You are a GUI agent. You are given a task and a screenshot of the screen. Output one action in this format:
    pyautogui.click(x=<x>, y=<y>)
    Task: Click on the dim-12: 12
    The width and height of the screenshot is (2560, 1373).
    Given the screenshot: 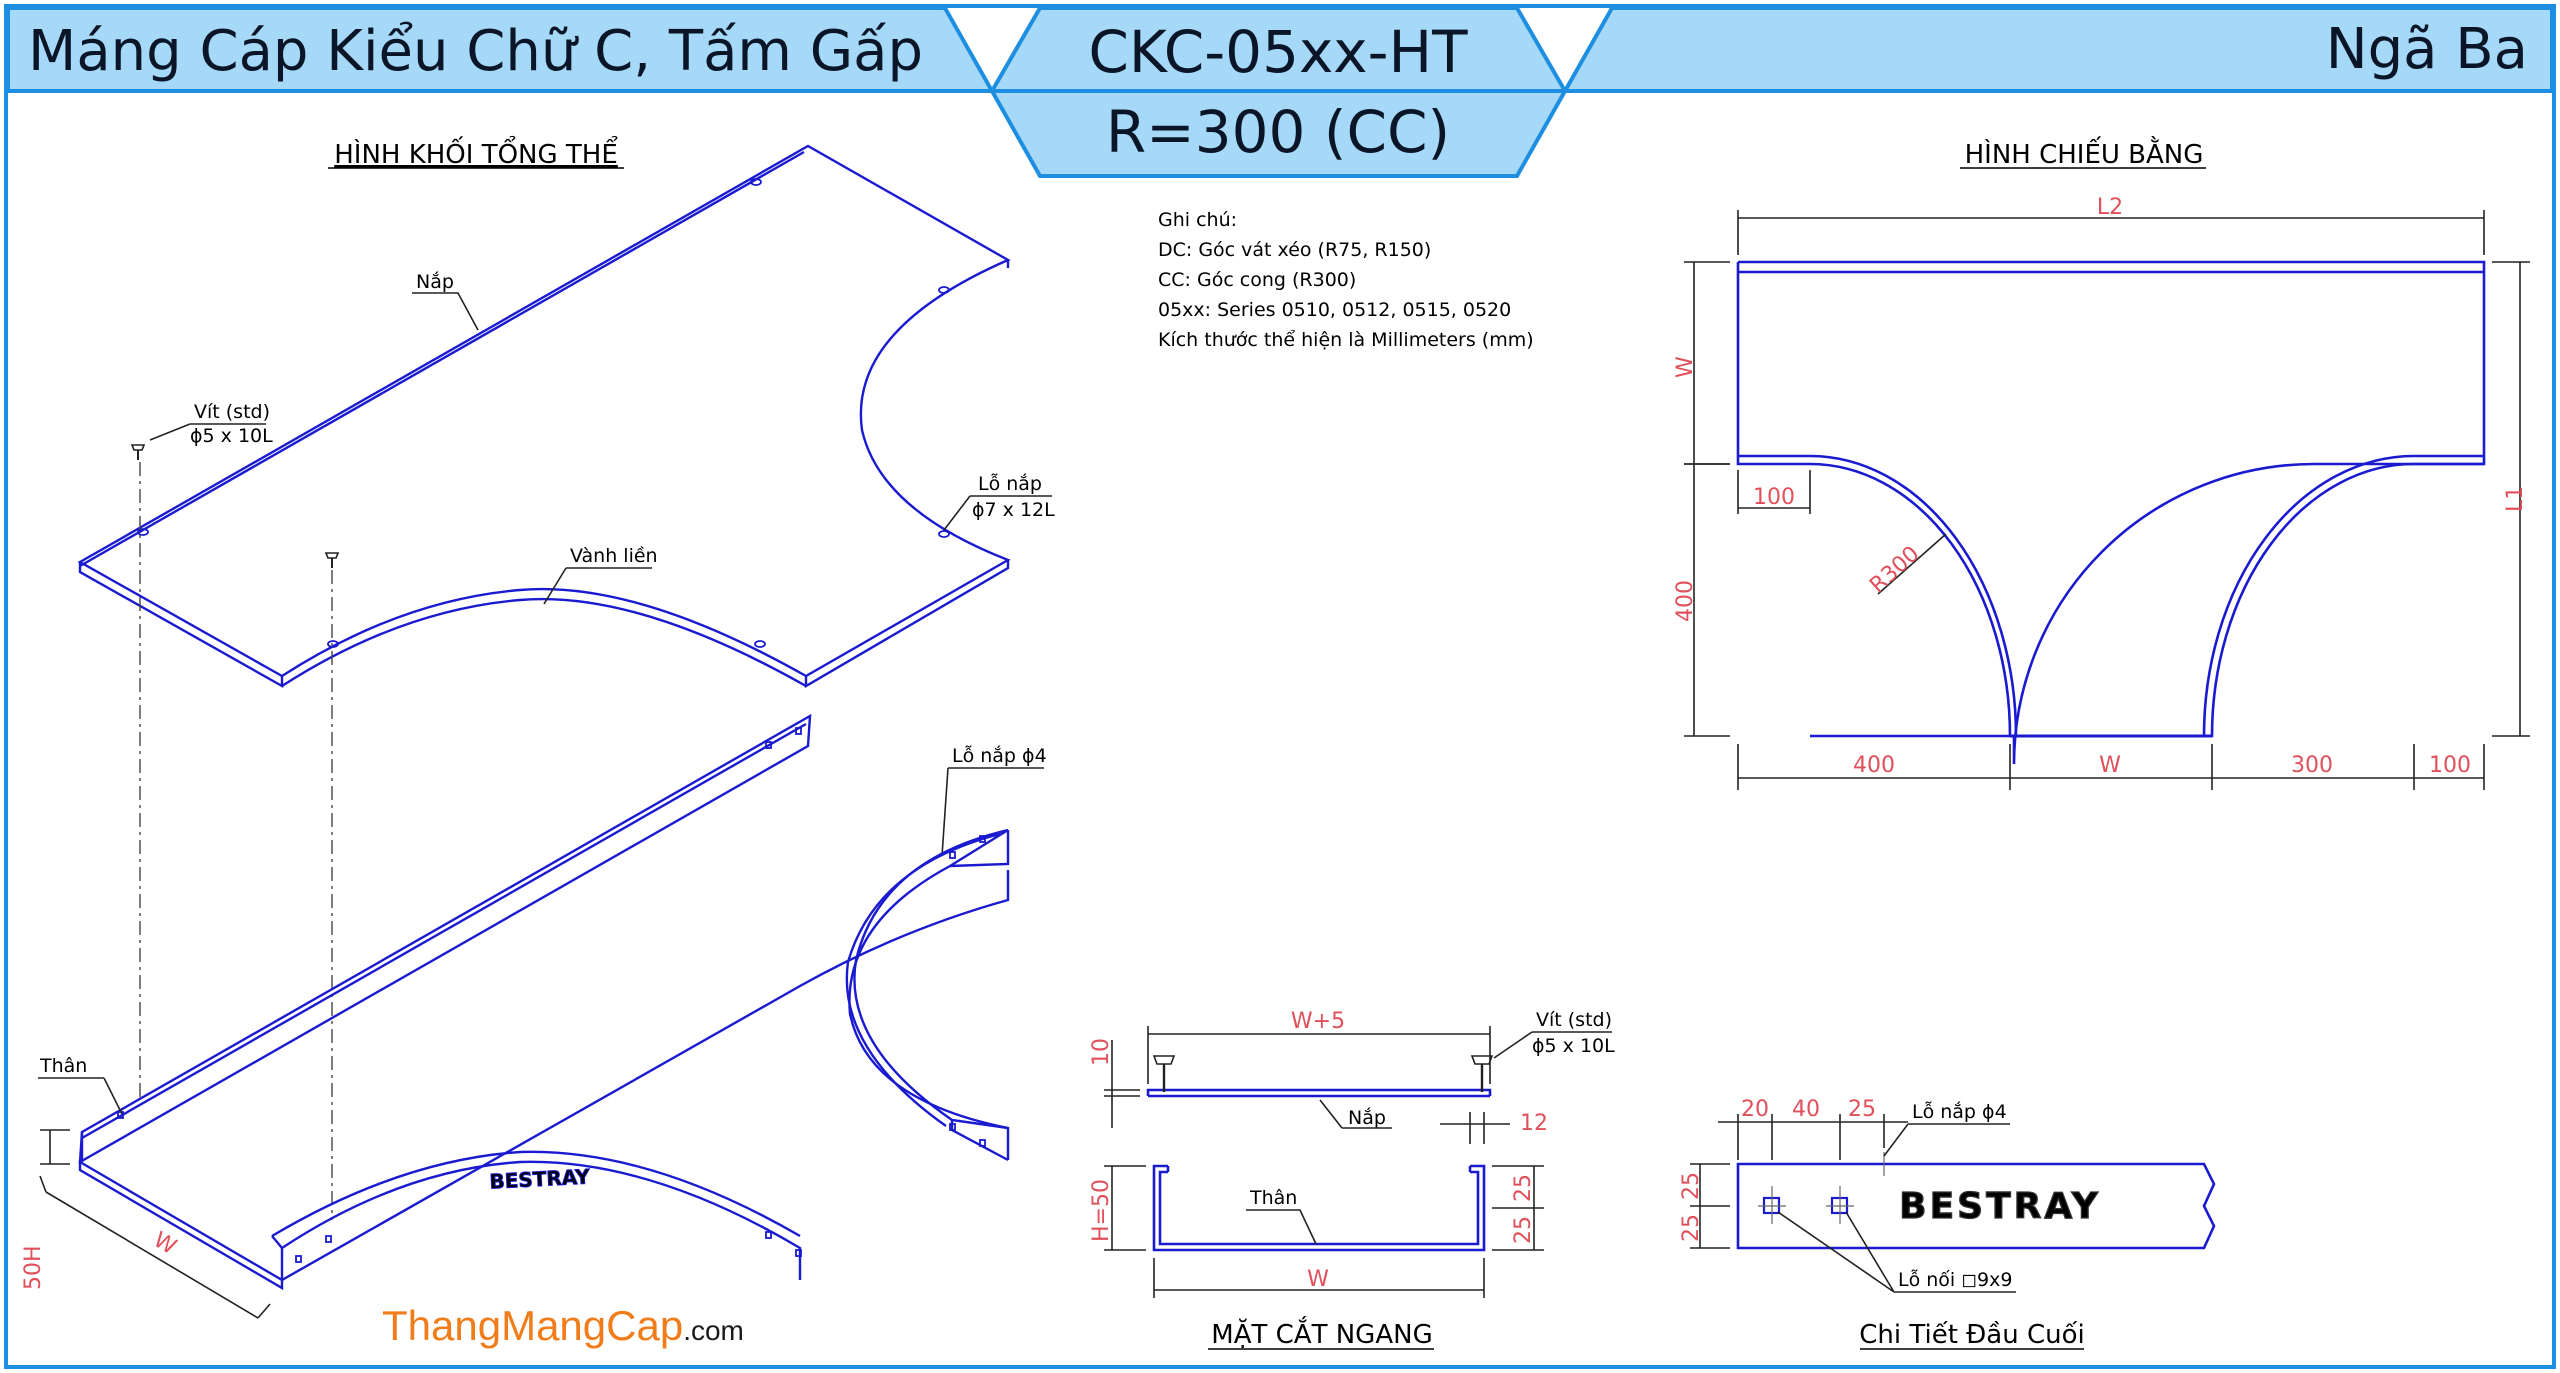 What is the action you would take?
    pyautogui.click(x=1534, y=1123)
    